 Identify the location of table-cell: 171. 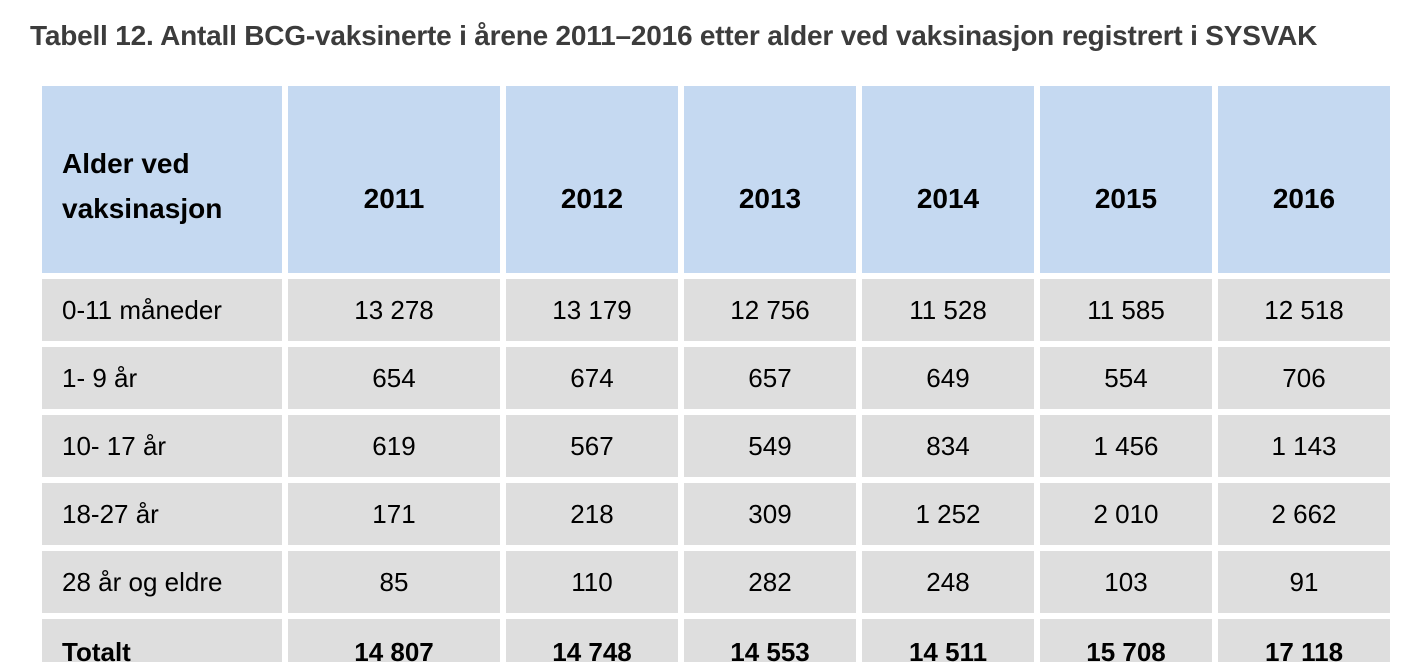
(394, 514).